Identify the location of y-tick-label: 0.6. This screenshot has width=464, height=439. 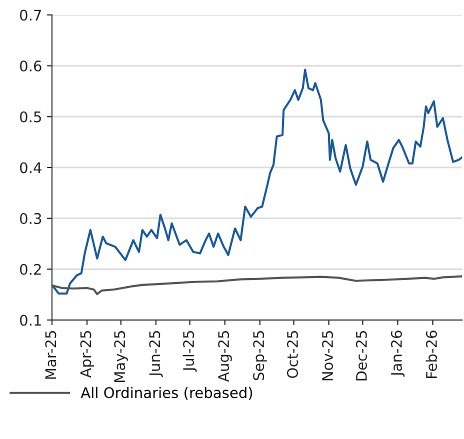
(31, 66).